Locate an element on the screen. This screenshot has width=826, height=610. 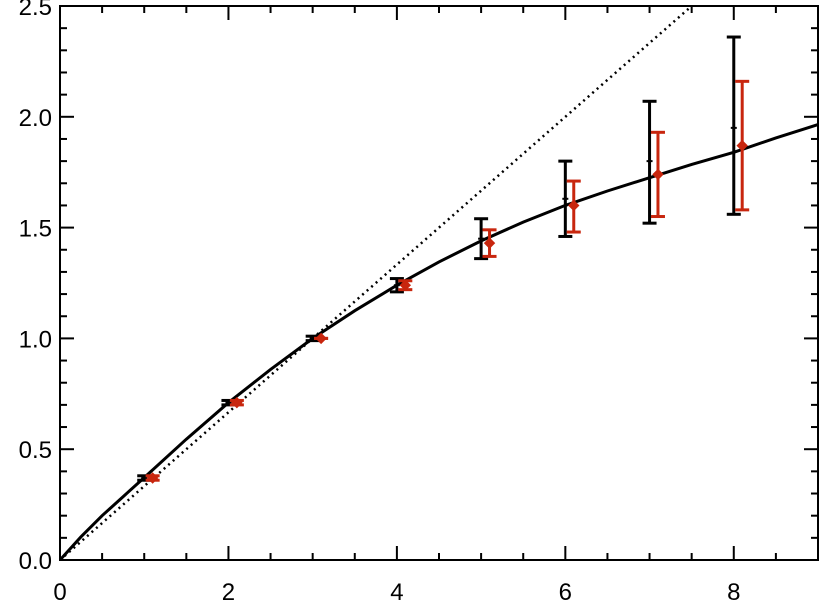
y-tick-label: 1.0 is located at coordinates (35, 339).